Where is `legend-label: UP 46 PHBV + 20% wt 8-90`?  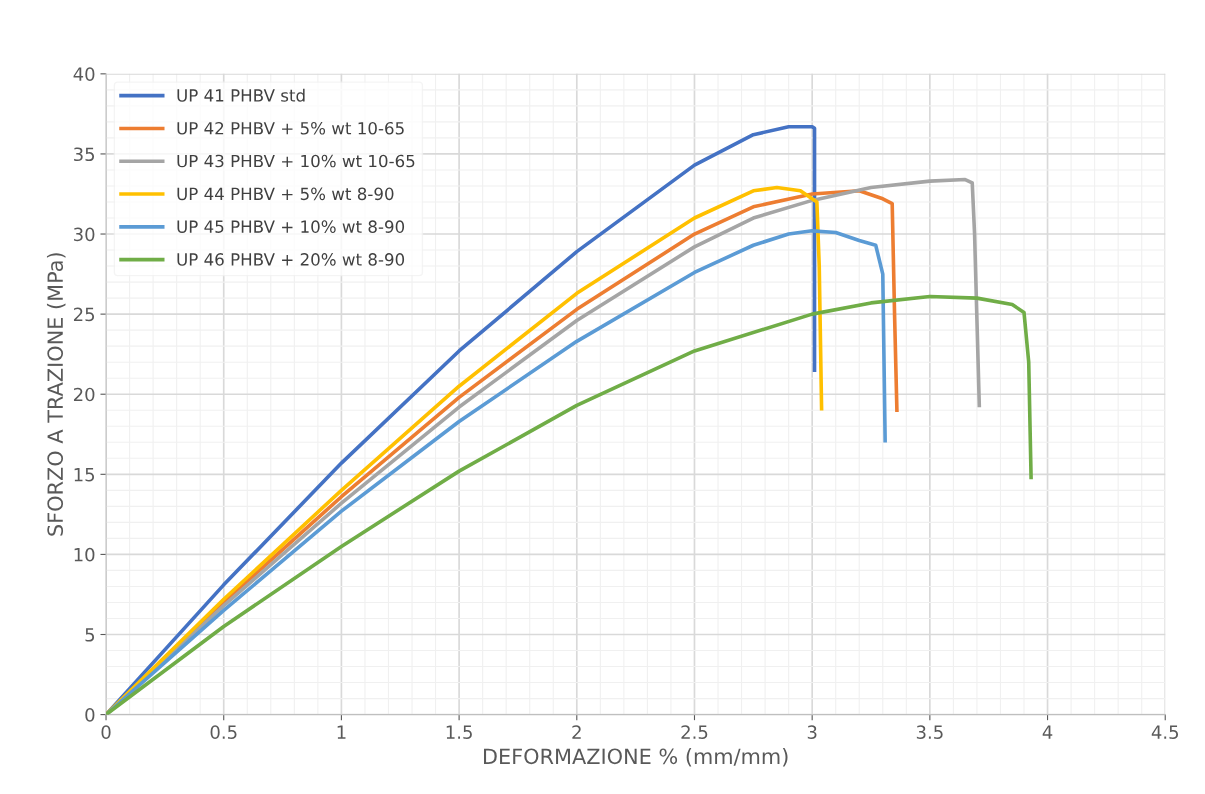
legend-label: UP 46 PHBV + 20% wt 8-90 is located at coordinates (291, 259).